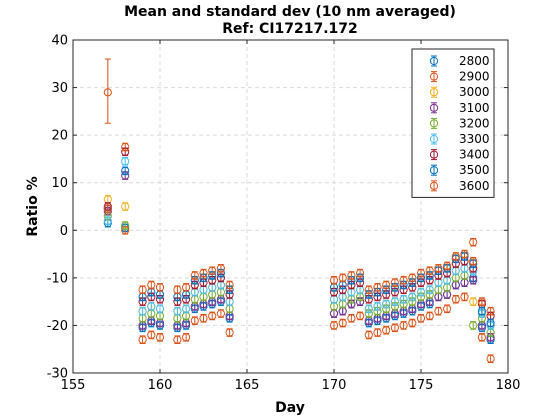  Describe the element at coordinates (459, 186) in the screenshot. I see `legend-entry: 3600` at that location.